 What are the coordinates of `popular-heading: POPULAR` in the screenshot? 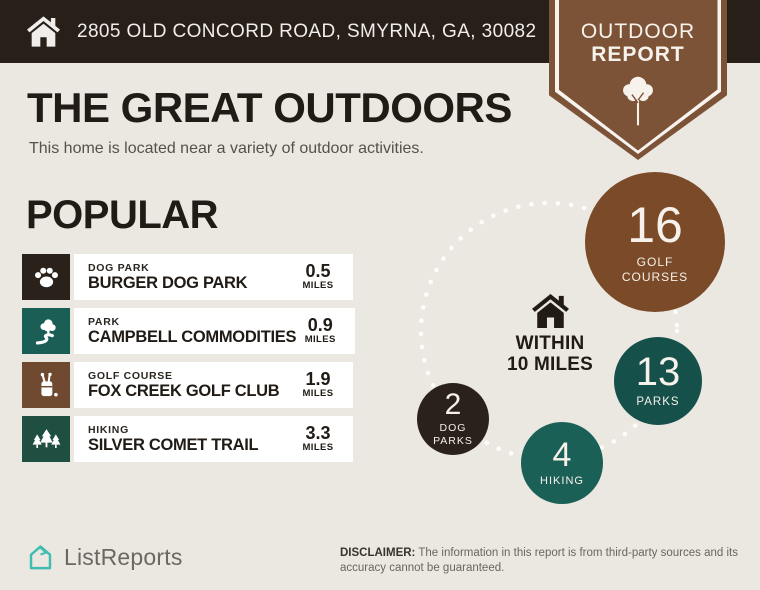 It's located at (122, 215).